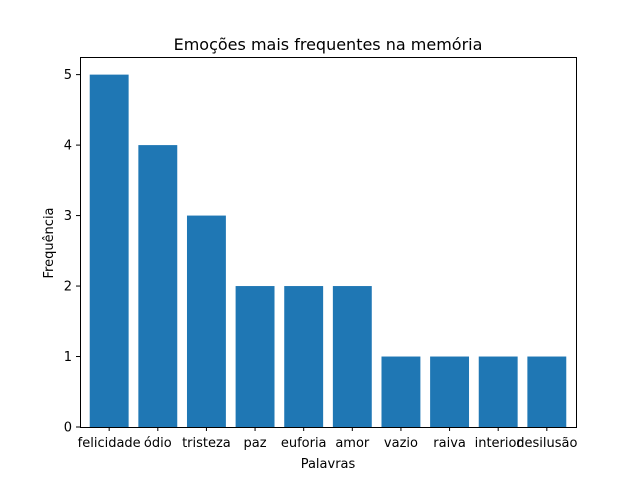  I want to click on bar-amor, so click(352, 356).